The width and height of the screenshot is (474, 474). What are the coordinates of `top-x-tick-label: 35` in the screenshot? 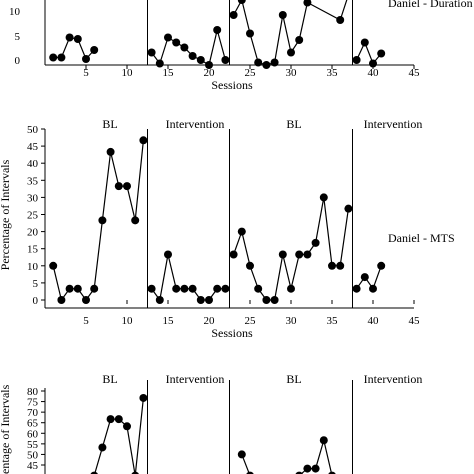 It's located at (333, 73).